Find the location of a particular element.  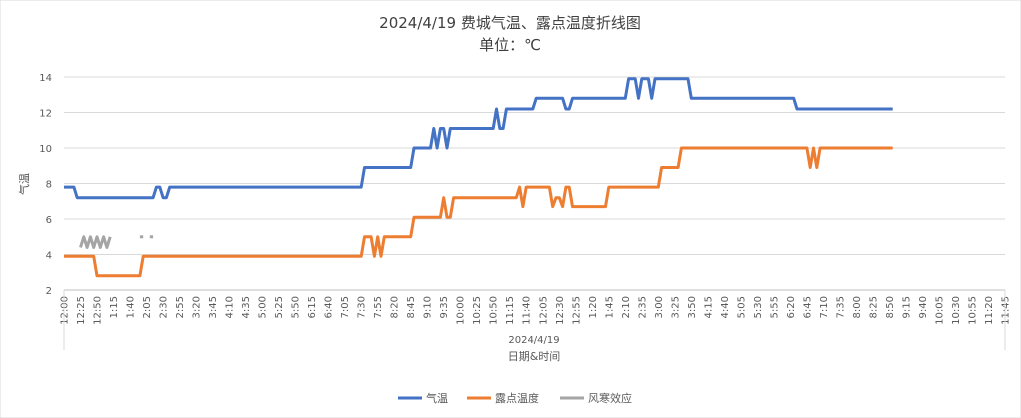

x-tick-label: 2:55 is located at coordinates (180, 307).